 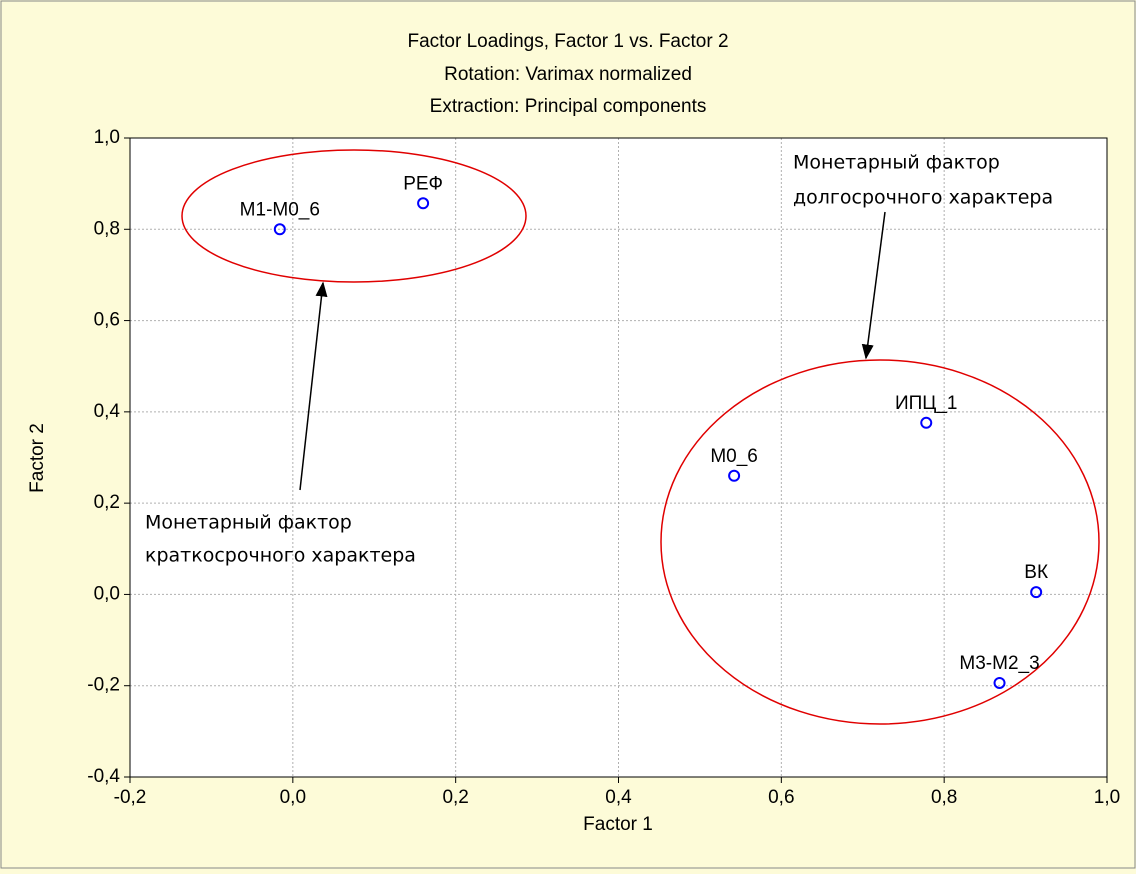 What do you see at coordinates (567, 41) in the screenshot?
I see `chart-title: Factor Loadings, Factor 1 vs. Factor 2` at bounding box center [567, 41].